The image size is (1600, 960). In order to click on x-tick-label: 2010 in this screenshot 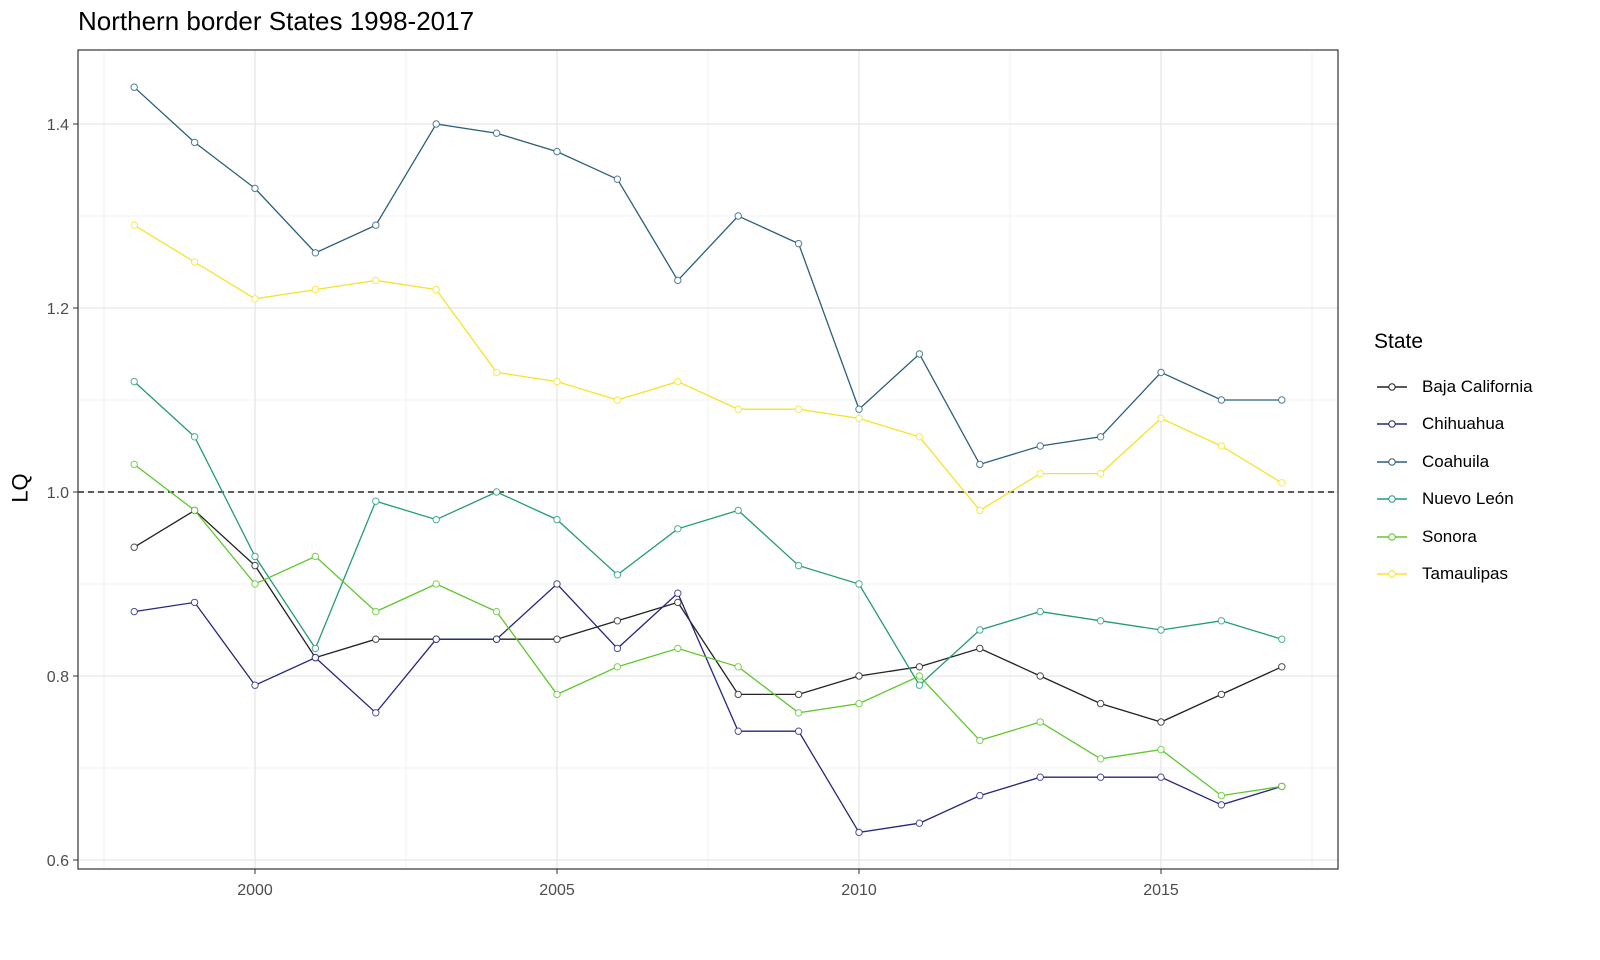, I will do `click(859, 890)`.